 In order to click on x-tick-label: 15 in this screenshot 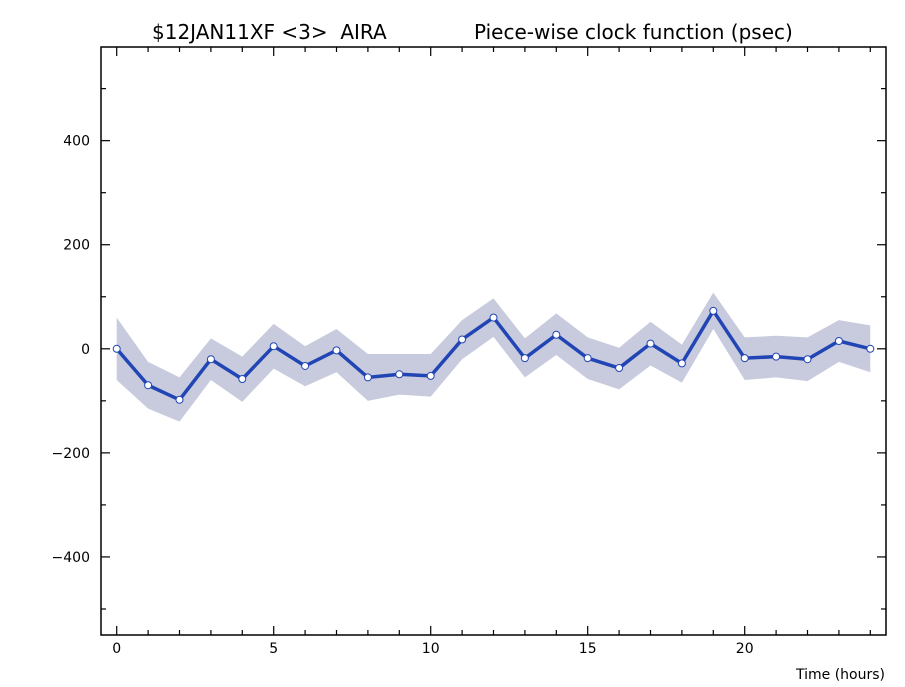, I will do `click(588, 649)`.